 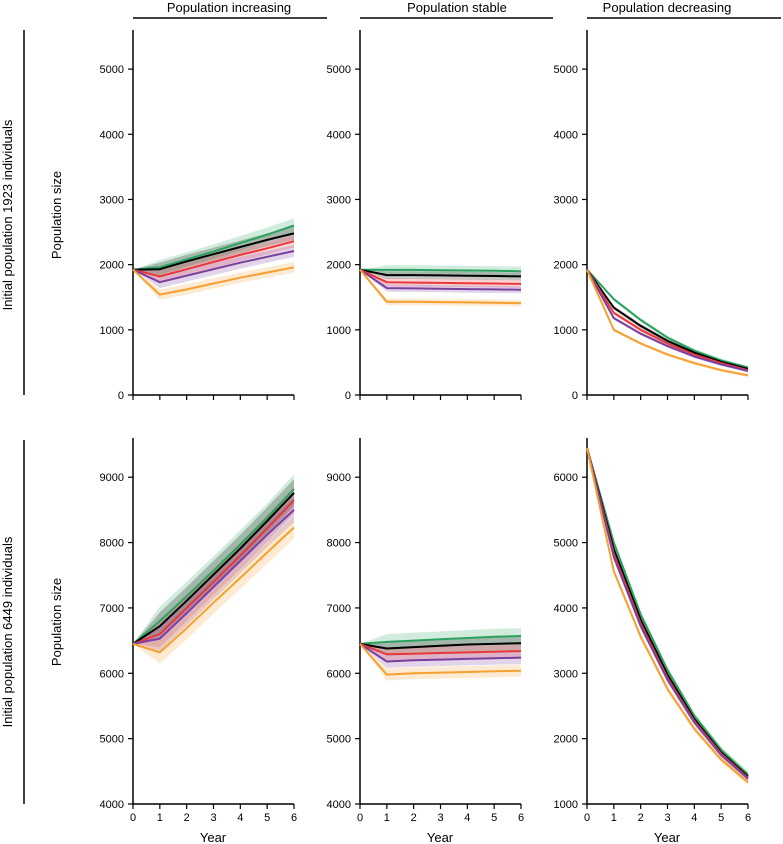 I want to click on panel-bottom-right: 1000 2000 3000 4000 5000 6000 0 1 2 3 4 5 6, so click(x=652, y=631).